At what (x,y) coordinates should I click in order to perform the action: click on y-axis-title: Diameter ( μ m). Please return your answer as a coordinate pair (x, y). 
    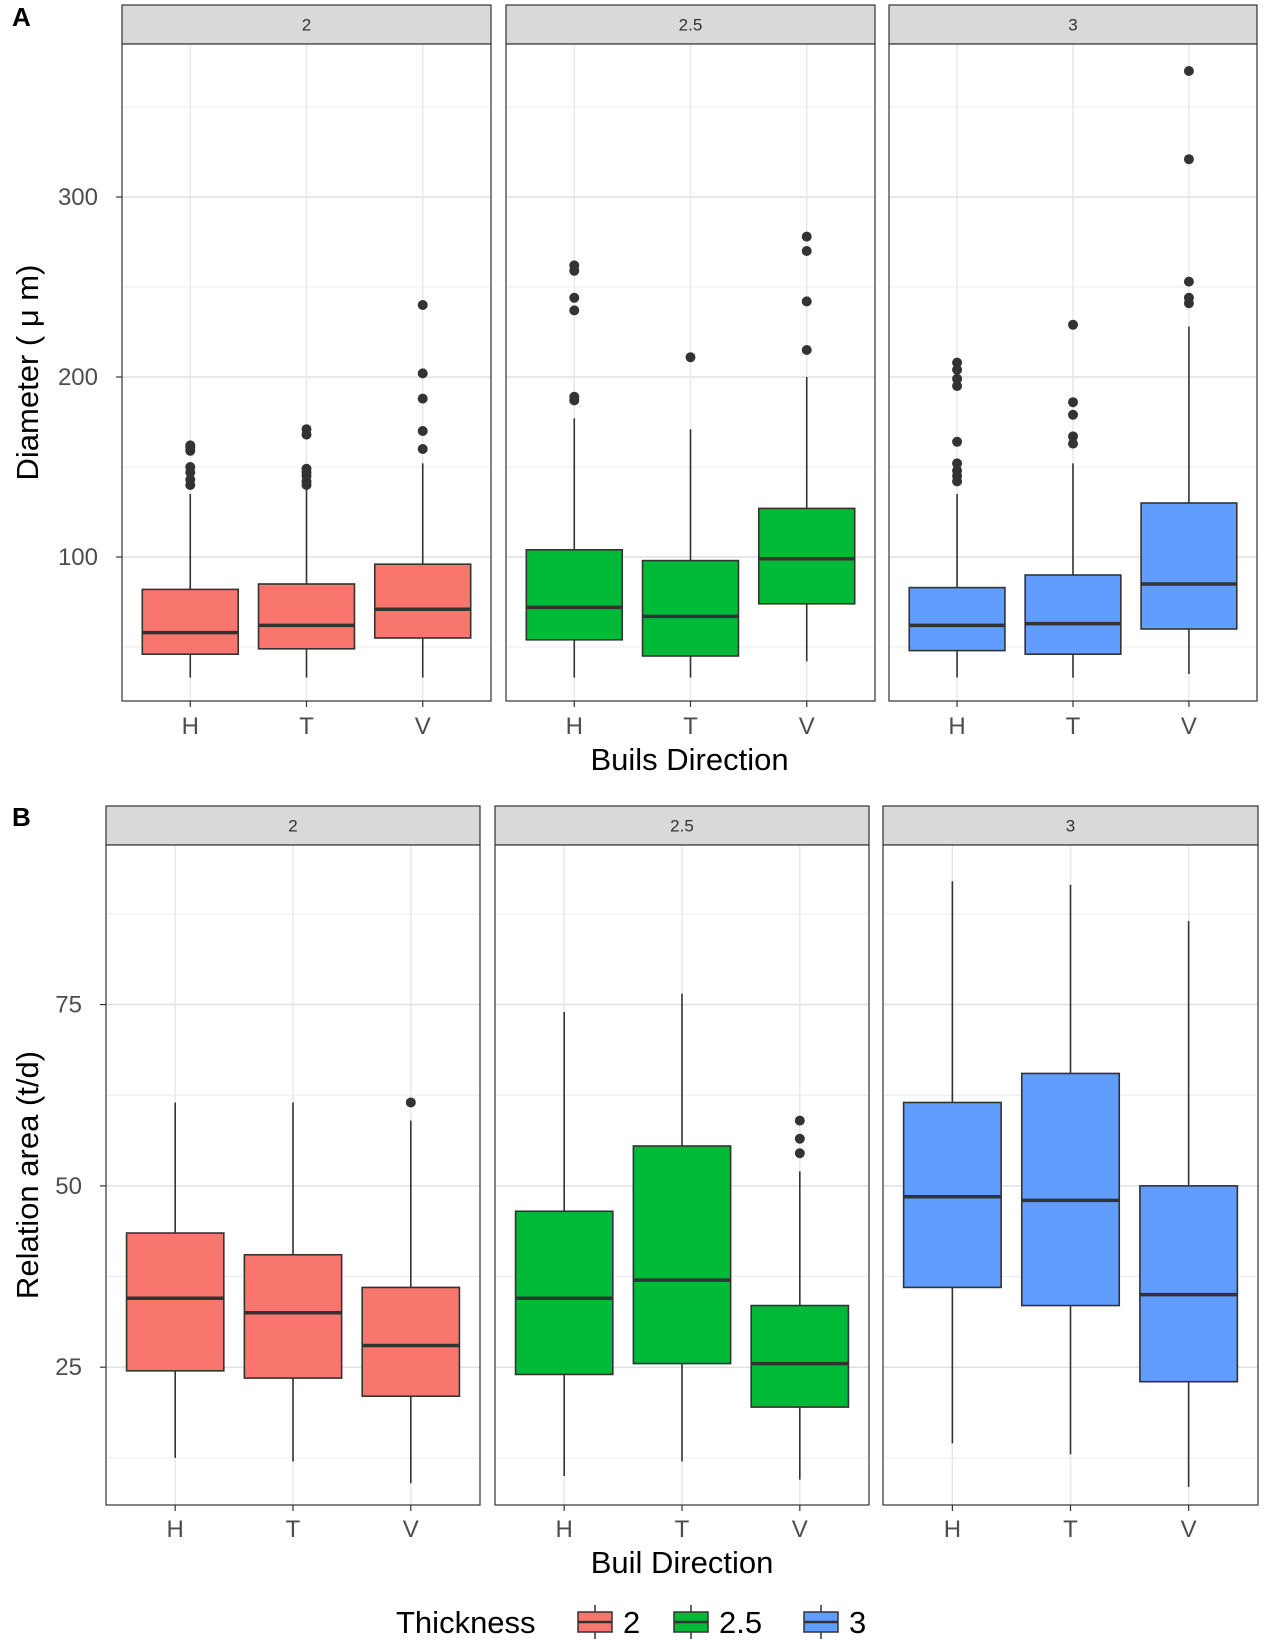
    Looking at the image, I should click on (27, 373).